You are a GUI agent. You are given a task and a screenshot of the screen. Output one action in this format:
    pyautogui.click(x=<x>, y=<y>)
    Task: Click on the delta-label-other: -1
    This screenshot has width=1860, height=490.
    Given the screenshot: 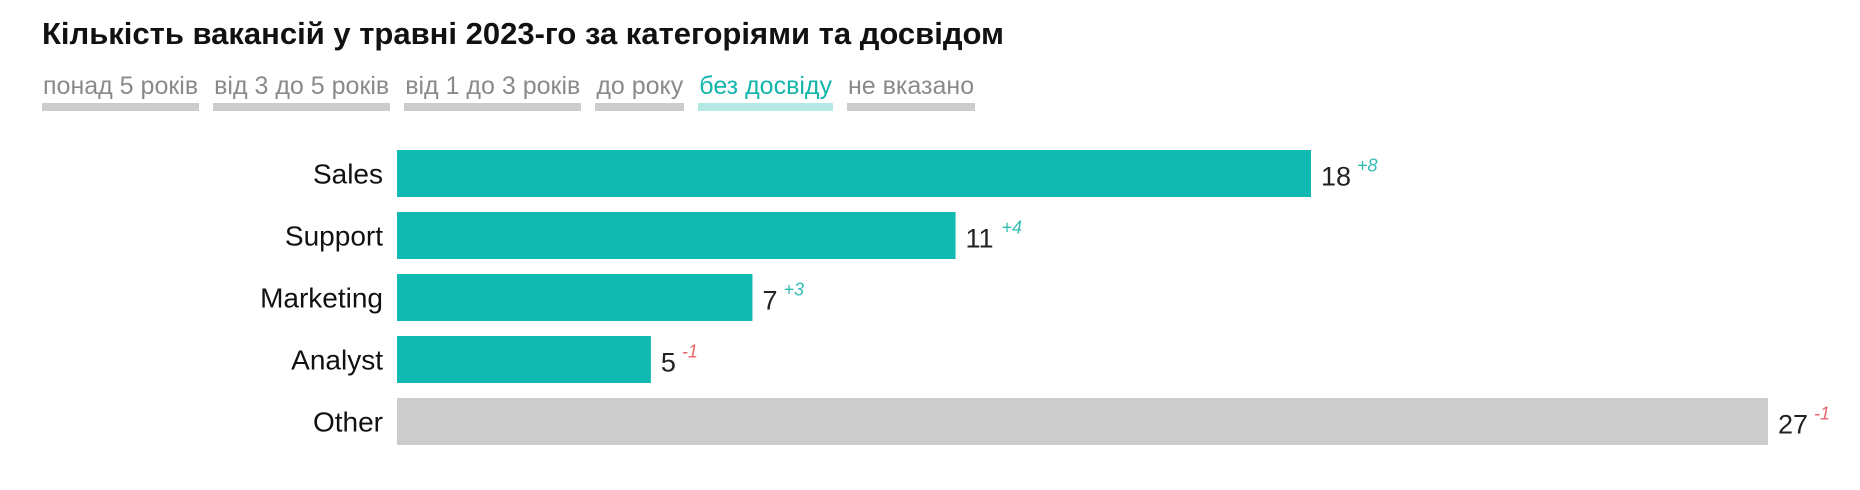 What is the action you would take?
    pyautogui.click(x=1822, y=414)
    